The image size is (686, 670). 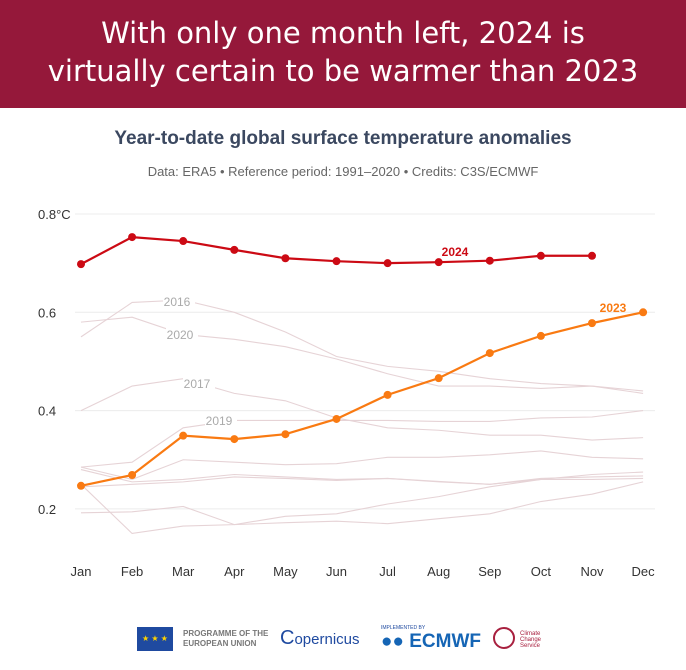 I want to click on ecmwf-small-label: IMPLEMENTED BY, so click(x=403, y=628).